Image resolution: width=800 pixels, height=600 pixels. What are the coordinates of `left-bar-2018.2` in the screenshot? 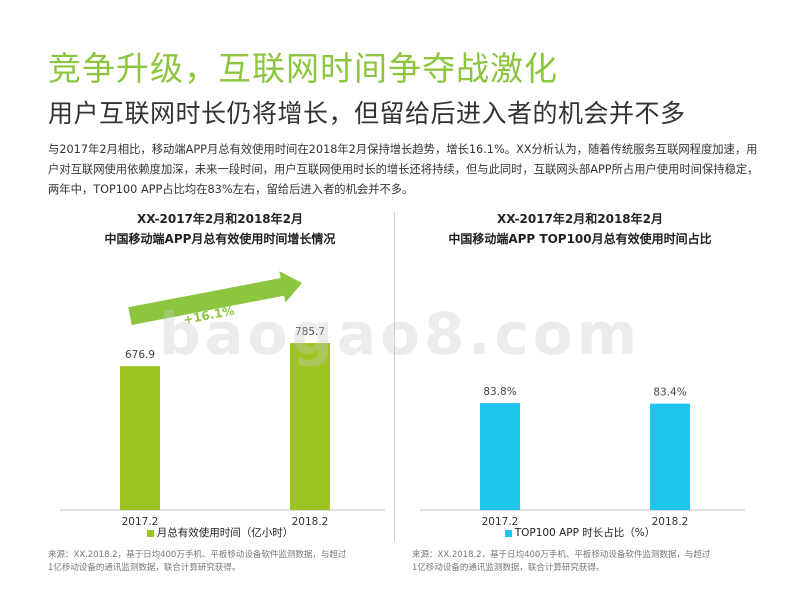 It's located at (310, 426).